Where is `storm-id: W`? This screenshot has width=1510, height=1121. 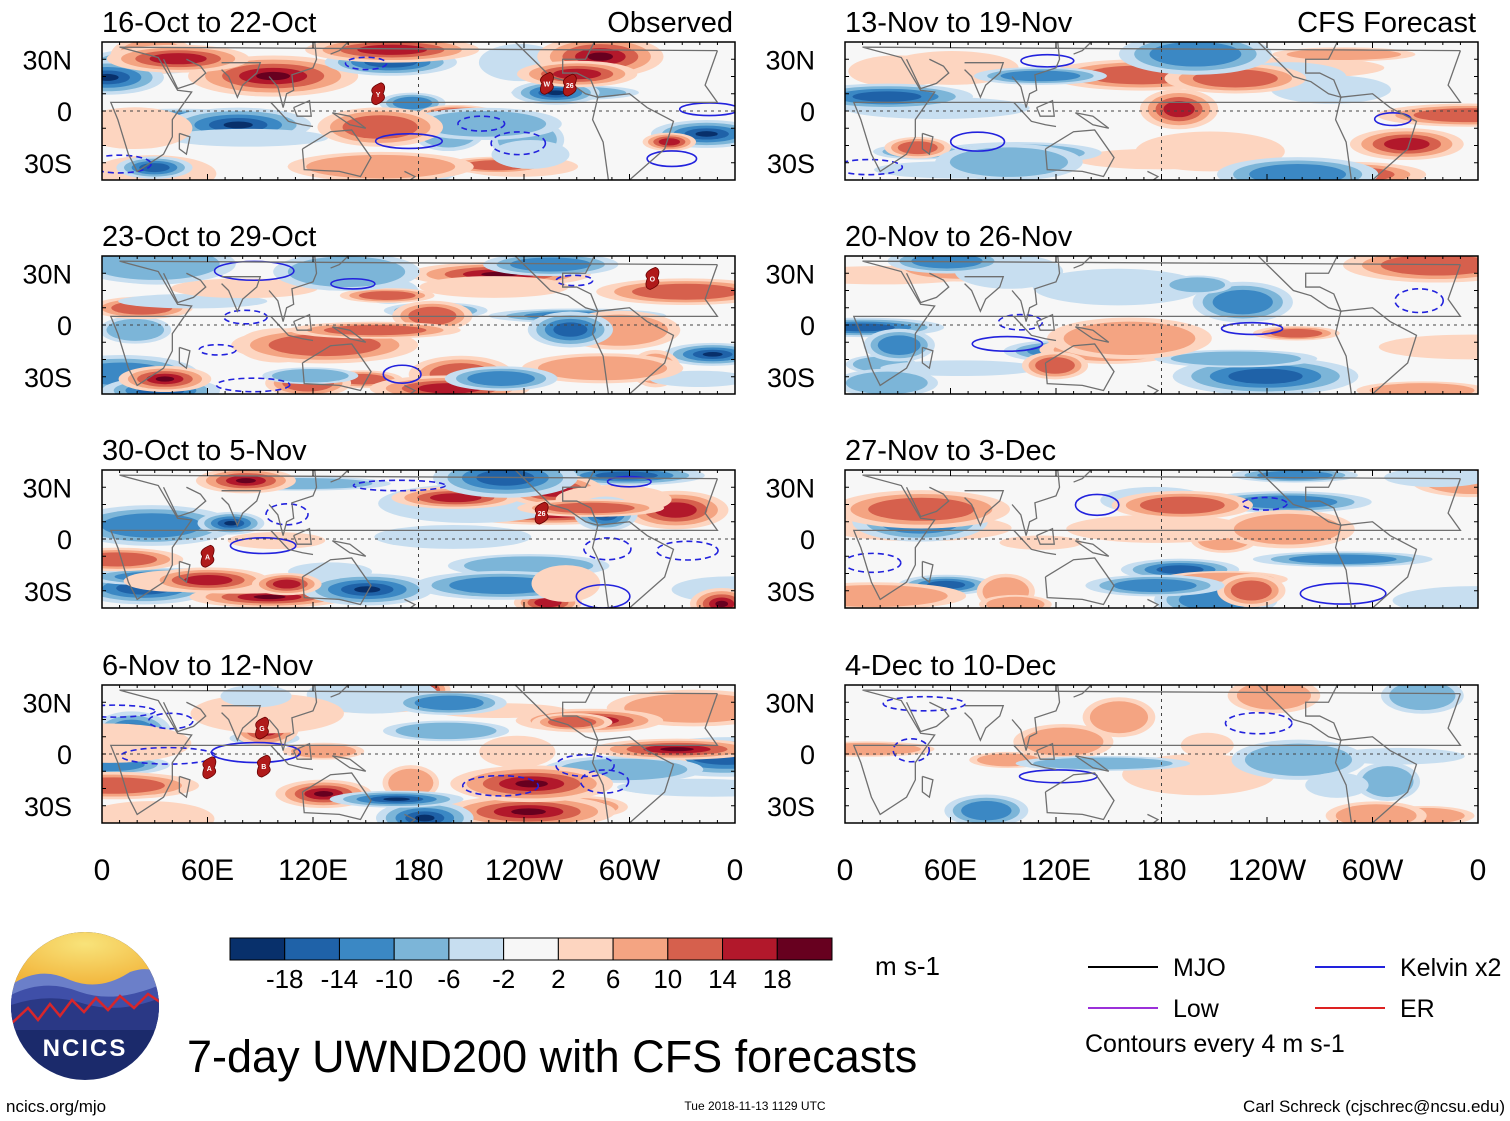
storm-id: W is located at coordinates (547, 84).